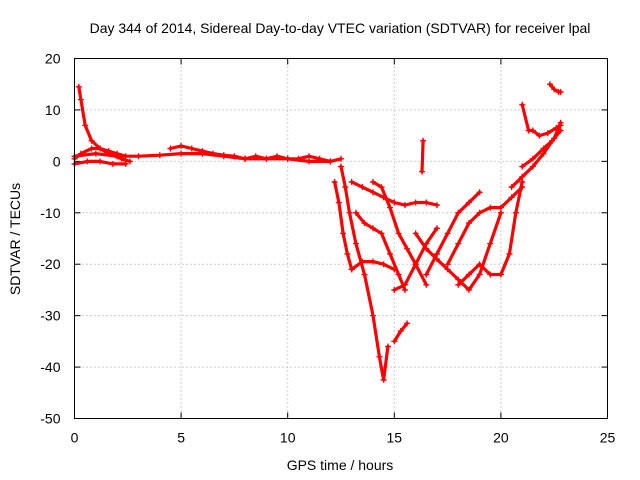  I want to click on series-track-k, so click(373, 265).